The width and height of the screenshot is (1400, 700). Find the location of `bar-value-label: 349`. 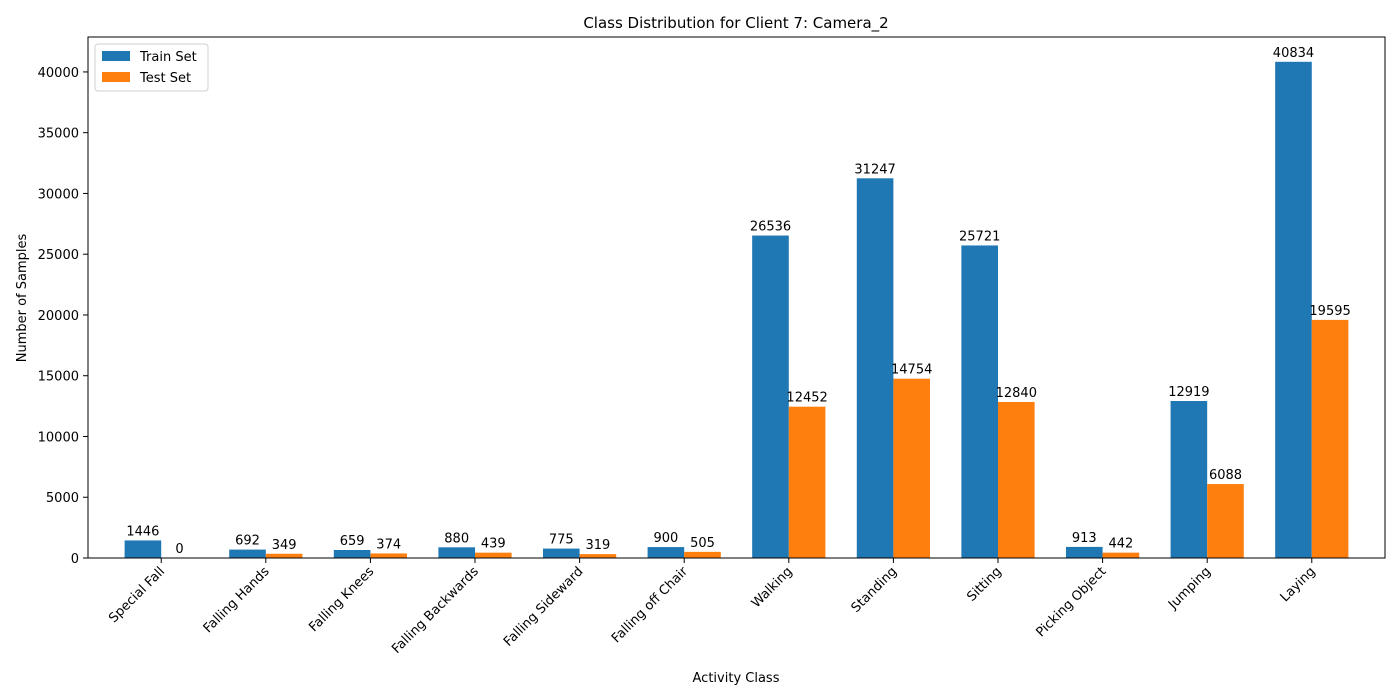

bar-value-label: 349 is located at coordinates (284, 545).